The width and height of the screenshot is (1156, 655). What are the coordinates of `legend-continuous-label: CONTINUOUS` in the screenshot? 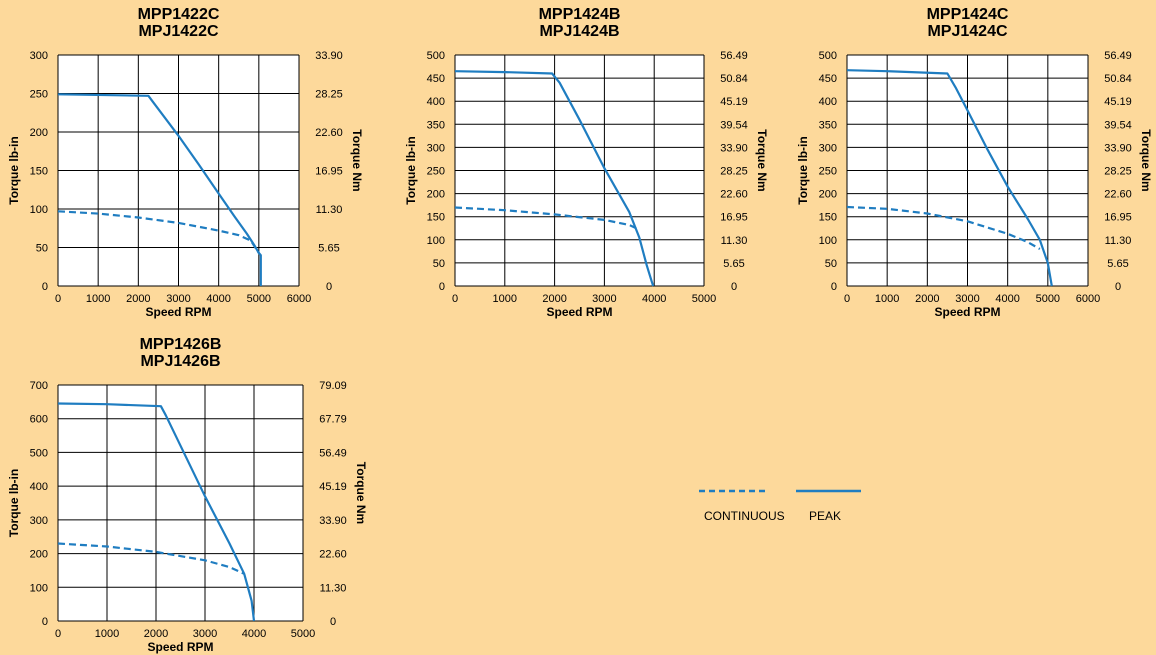 It's located at (744, 516).